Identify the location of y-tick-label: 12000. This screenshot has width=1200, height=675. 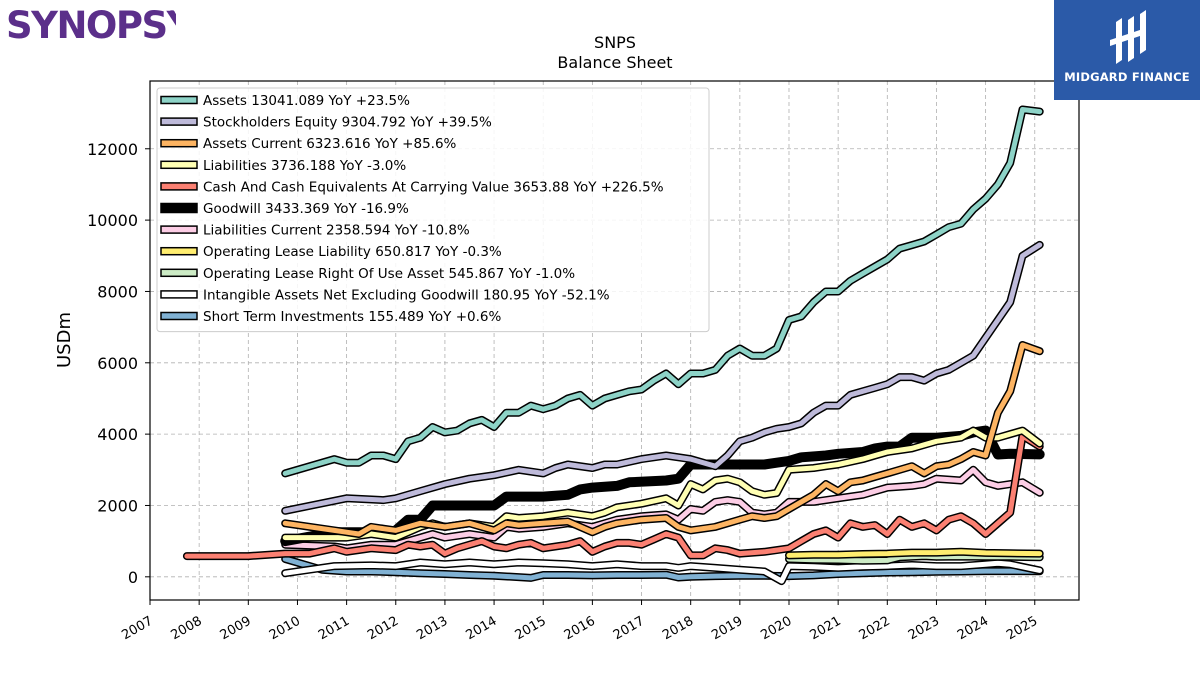
(112, 149).